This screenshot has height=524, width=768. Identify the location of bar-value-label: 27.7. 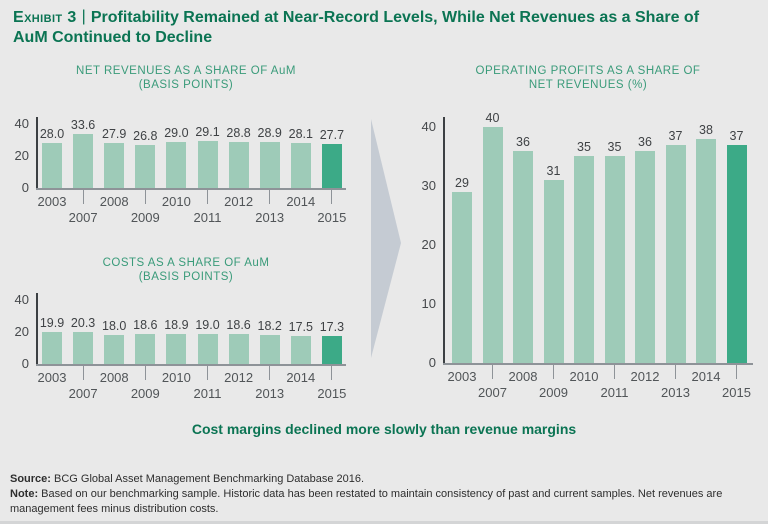
(332, 135).